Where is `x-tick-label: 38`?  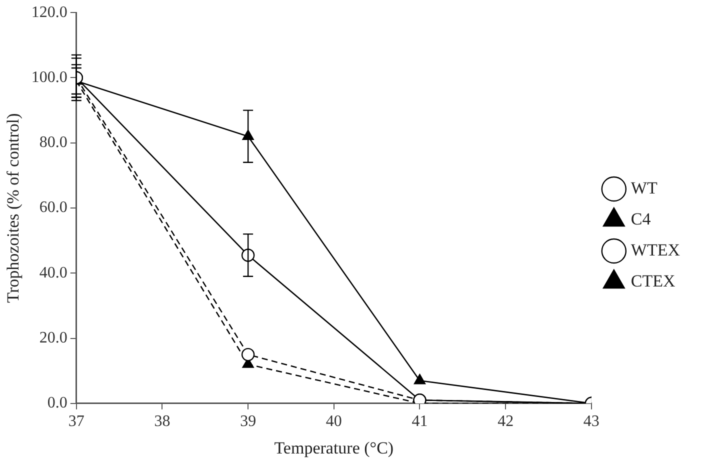
x-tick-label: 38 is located at coordinates (162, 421).